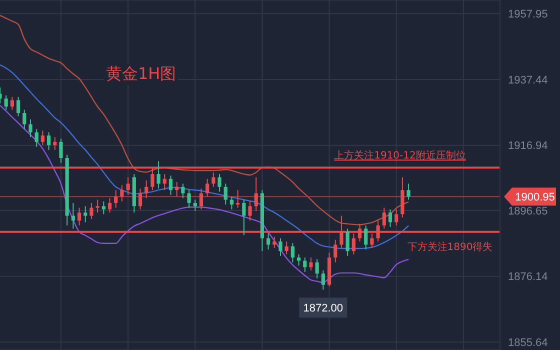 The image size is (560, 350). Describe the element at coordinates (528, 14) in the screenshot. I see `y-tick-label: 1957.95` at that location.